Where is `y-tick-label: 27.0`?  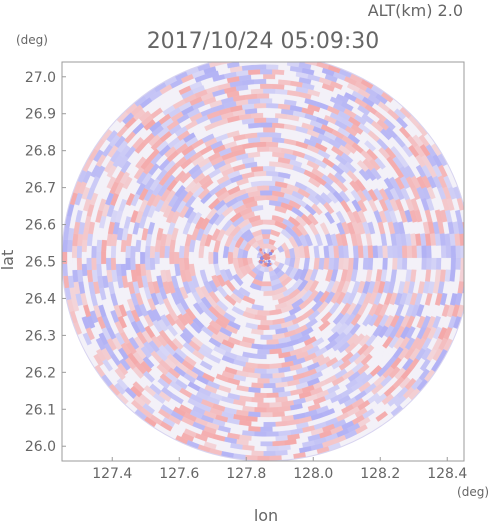 y-tick-label: 27.0 is located at coordinates (40, 78).